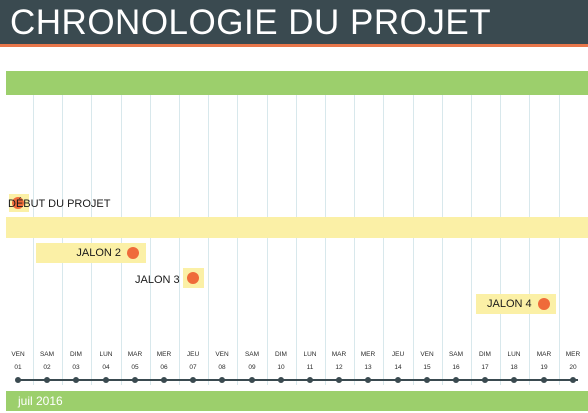 This screenshot has width=588, height=413. I want to click on day-label: DIM 17, so click(485, 361).